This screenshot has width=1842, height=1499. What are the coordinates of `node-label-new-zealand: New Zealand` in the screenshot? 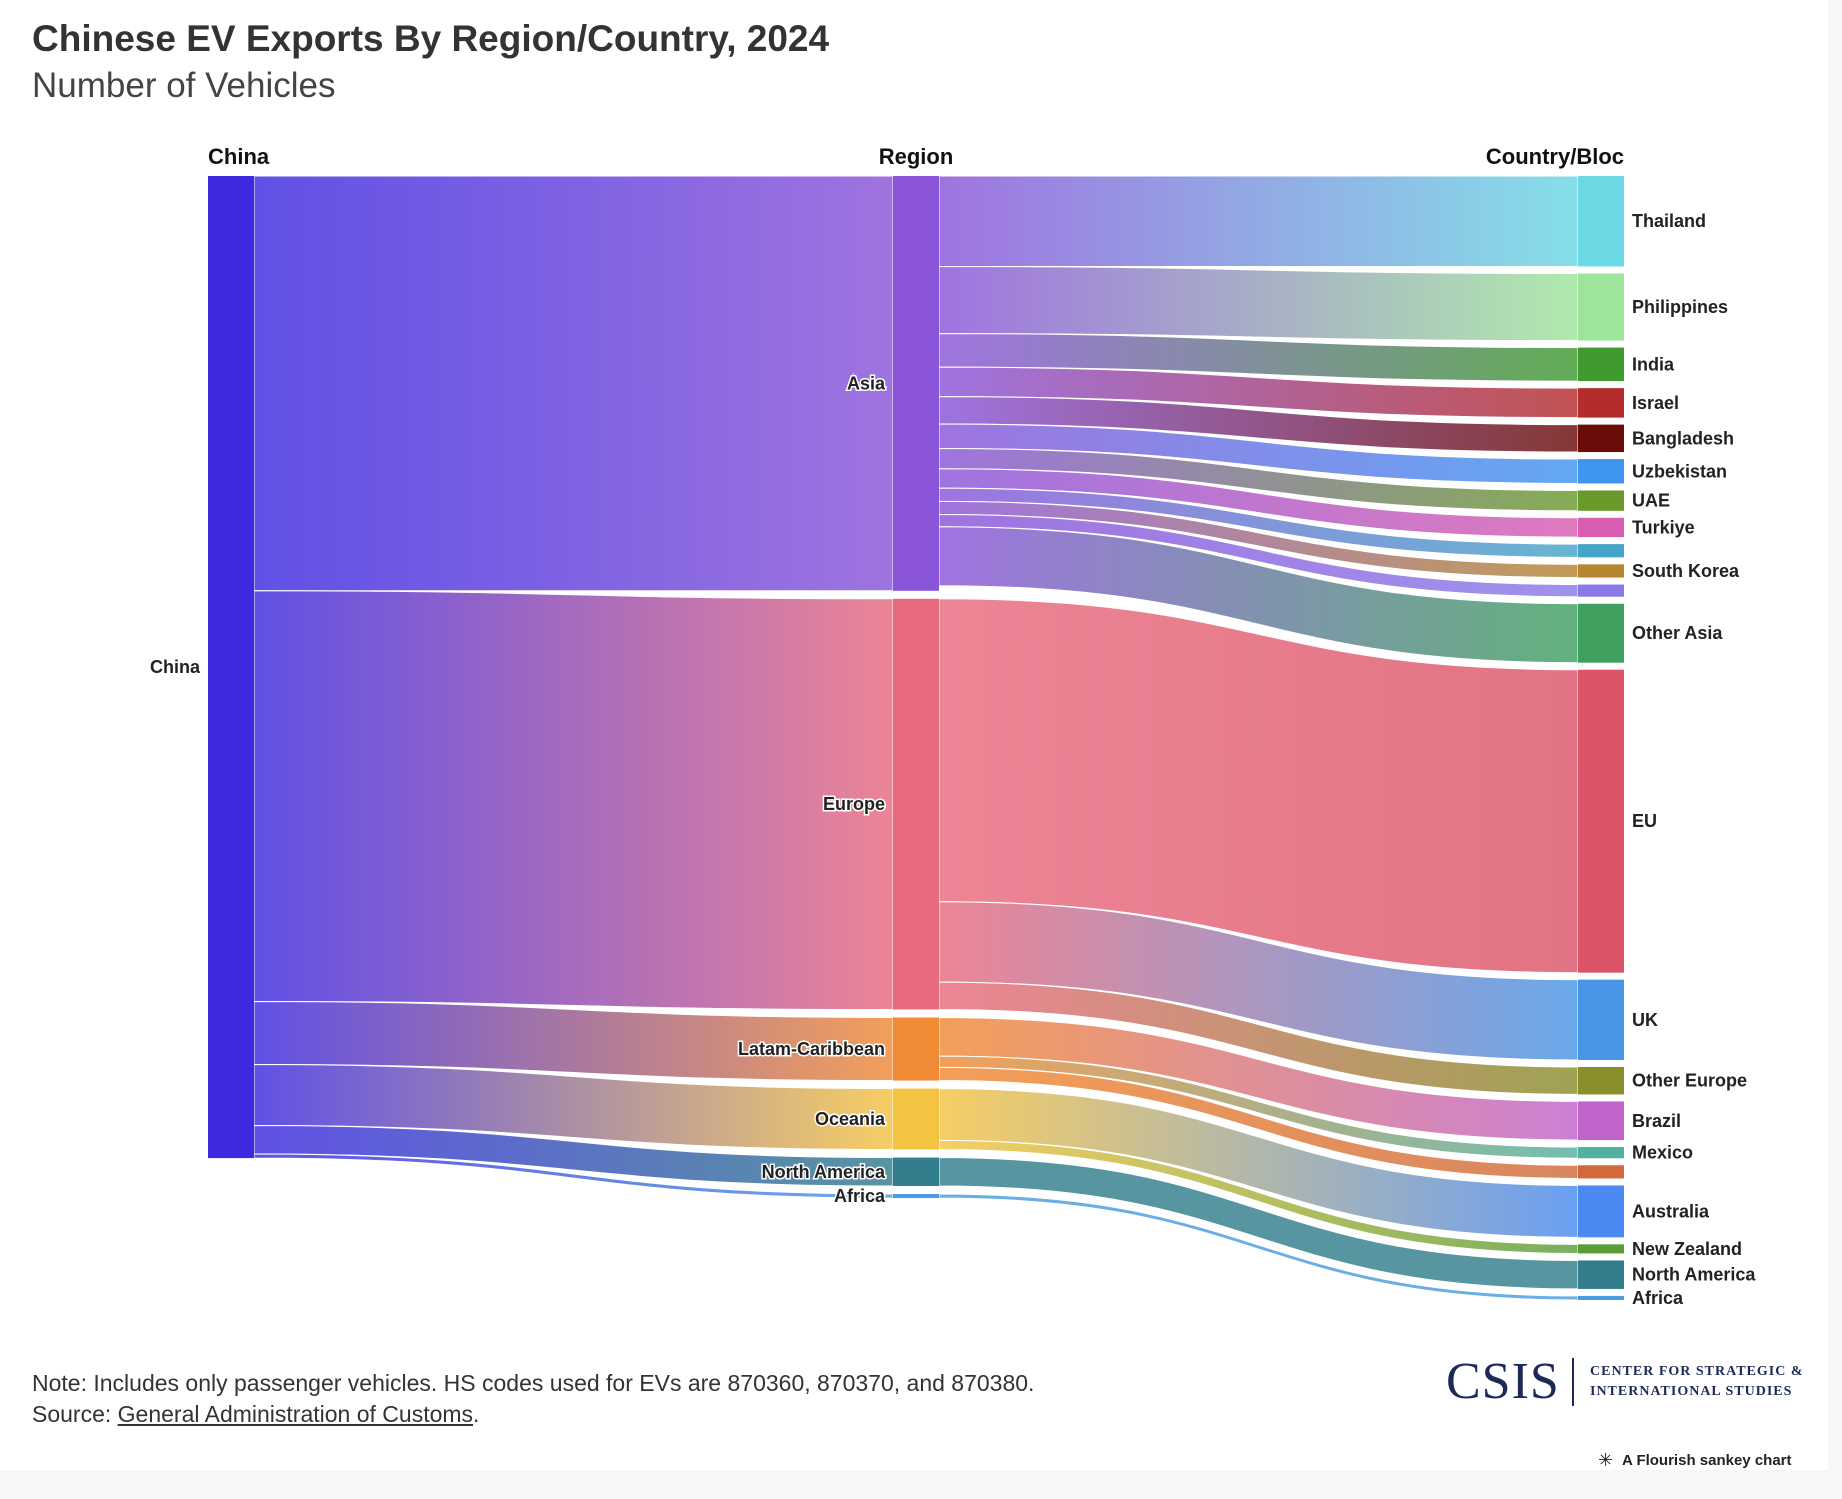 It's located at (1687, 1249).